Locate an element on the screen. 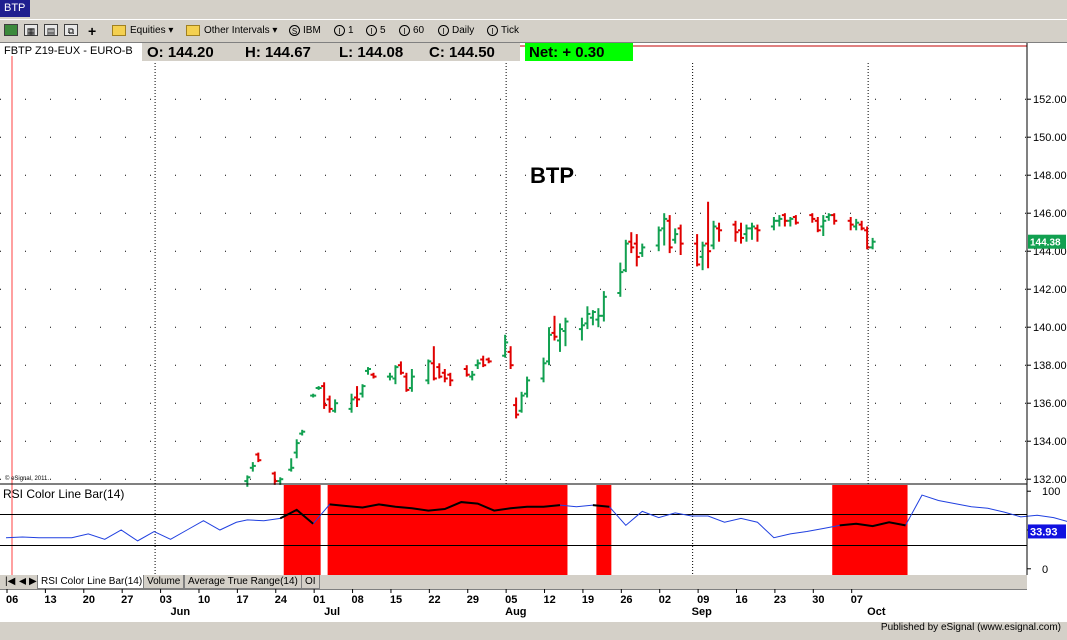 This screenshot has height=640, width=1067. x-tick-label: 03 is located at coordinates (166, 600).